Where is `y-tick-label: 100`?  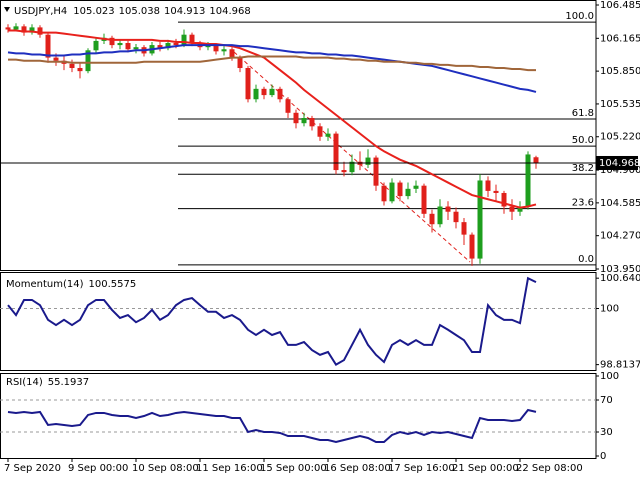
y-tick-label: 100 is located at coordinates (609, 376).